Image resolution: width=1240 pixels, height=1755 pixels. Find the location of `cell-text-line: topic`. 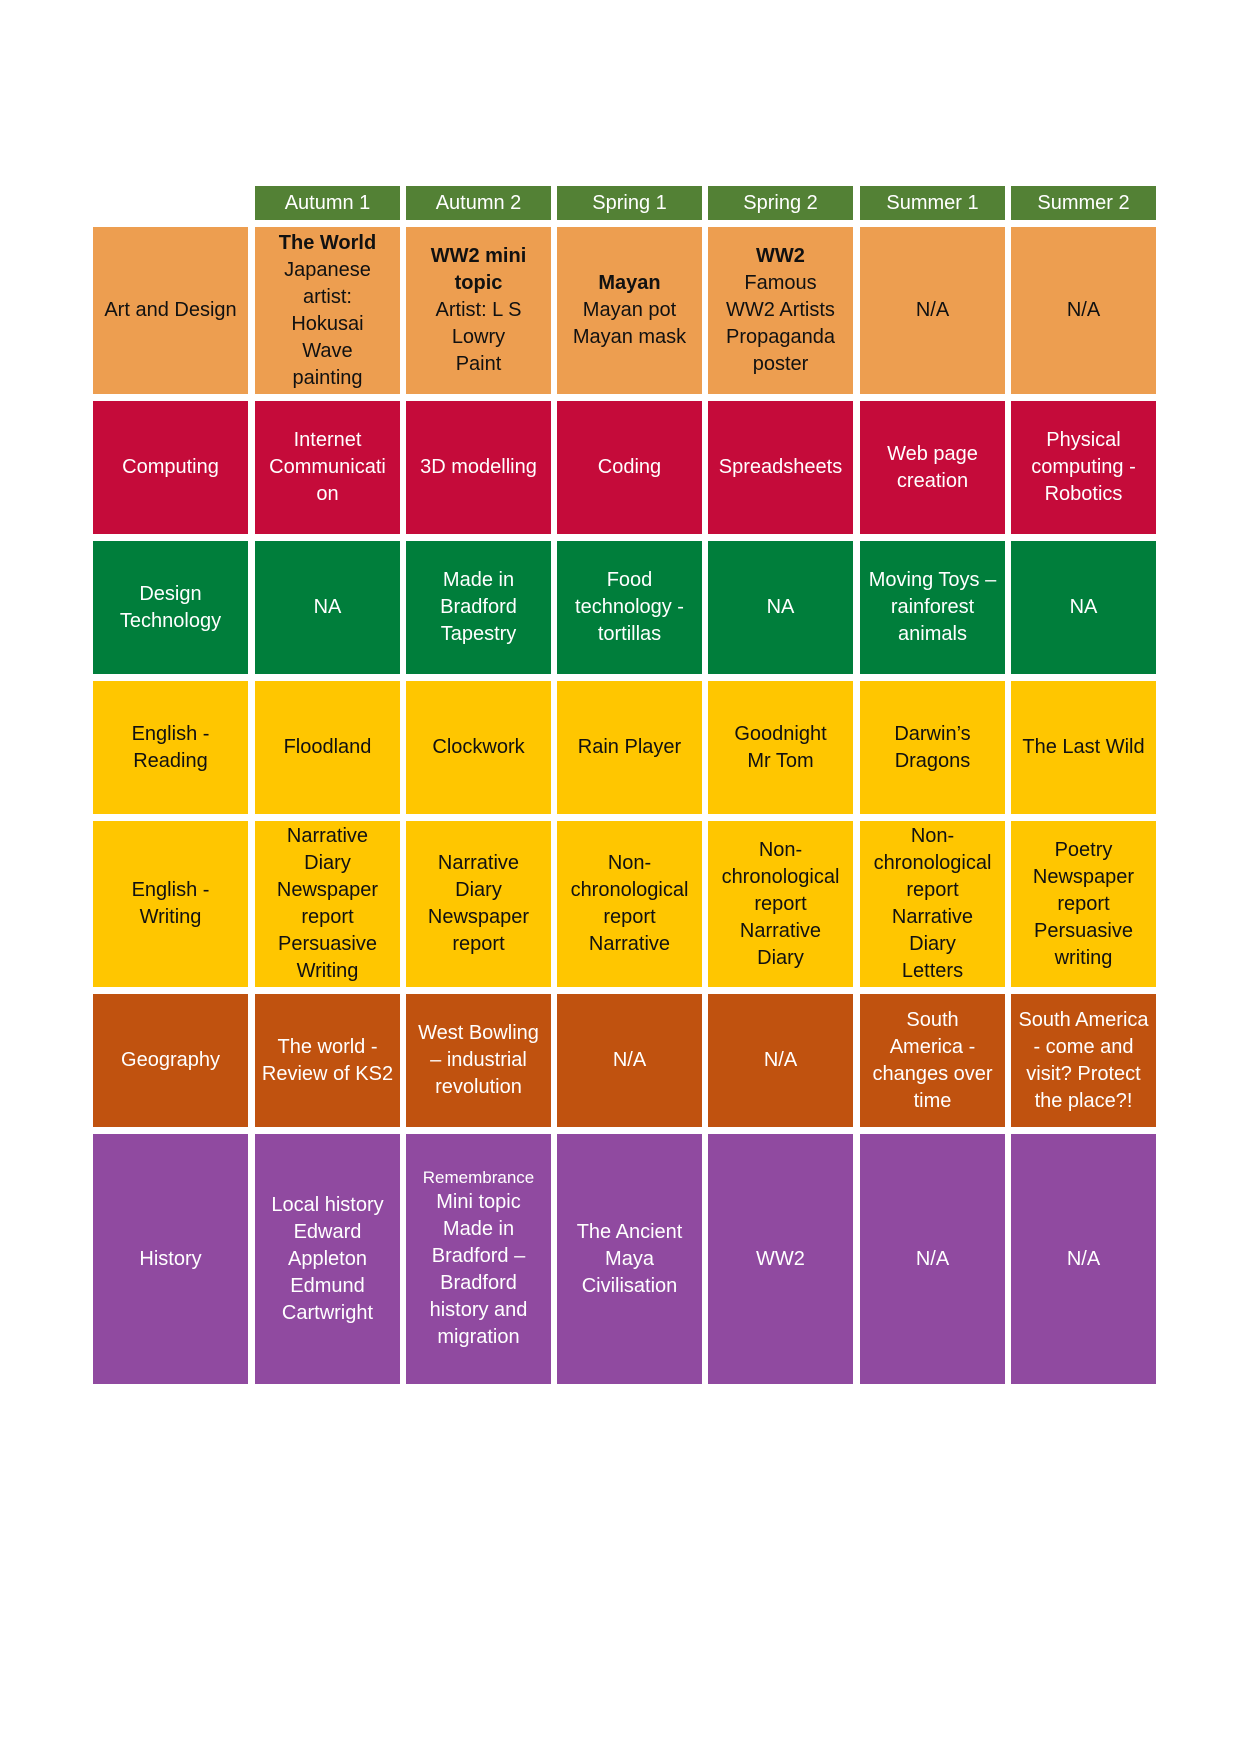

cell-text-line: topic is located at coordinates (478, 283).